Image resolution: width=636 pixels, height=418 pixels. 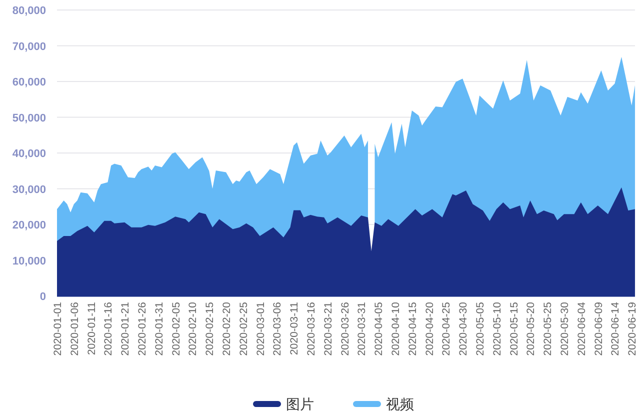 I want to click on x-tick-label: 2020-06-19, so click(x=631, y=329).